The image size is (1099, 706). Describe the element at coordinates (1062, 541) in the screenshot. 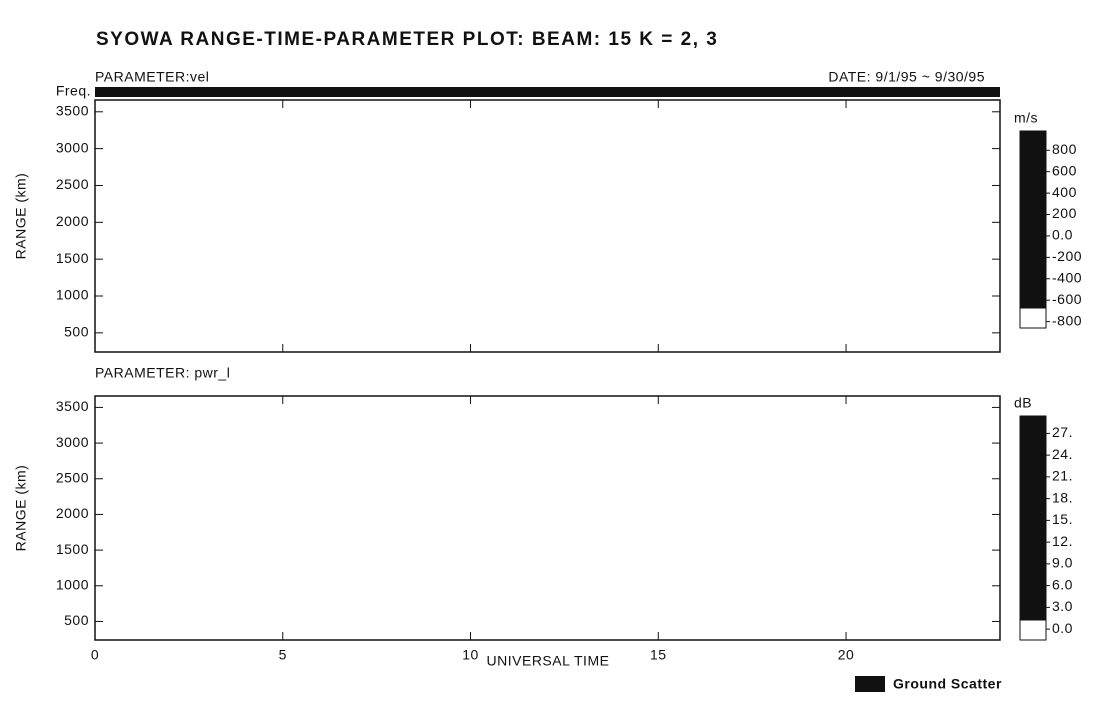

I see `colorbar-tick-label: 12.` at that location.